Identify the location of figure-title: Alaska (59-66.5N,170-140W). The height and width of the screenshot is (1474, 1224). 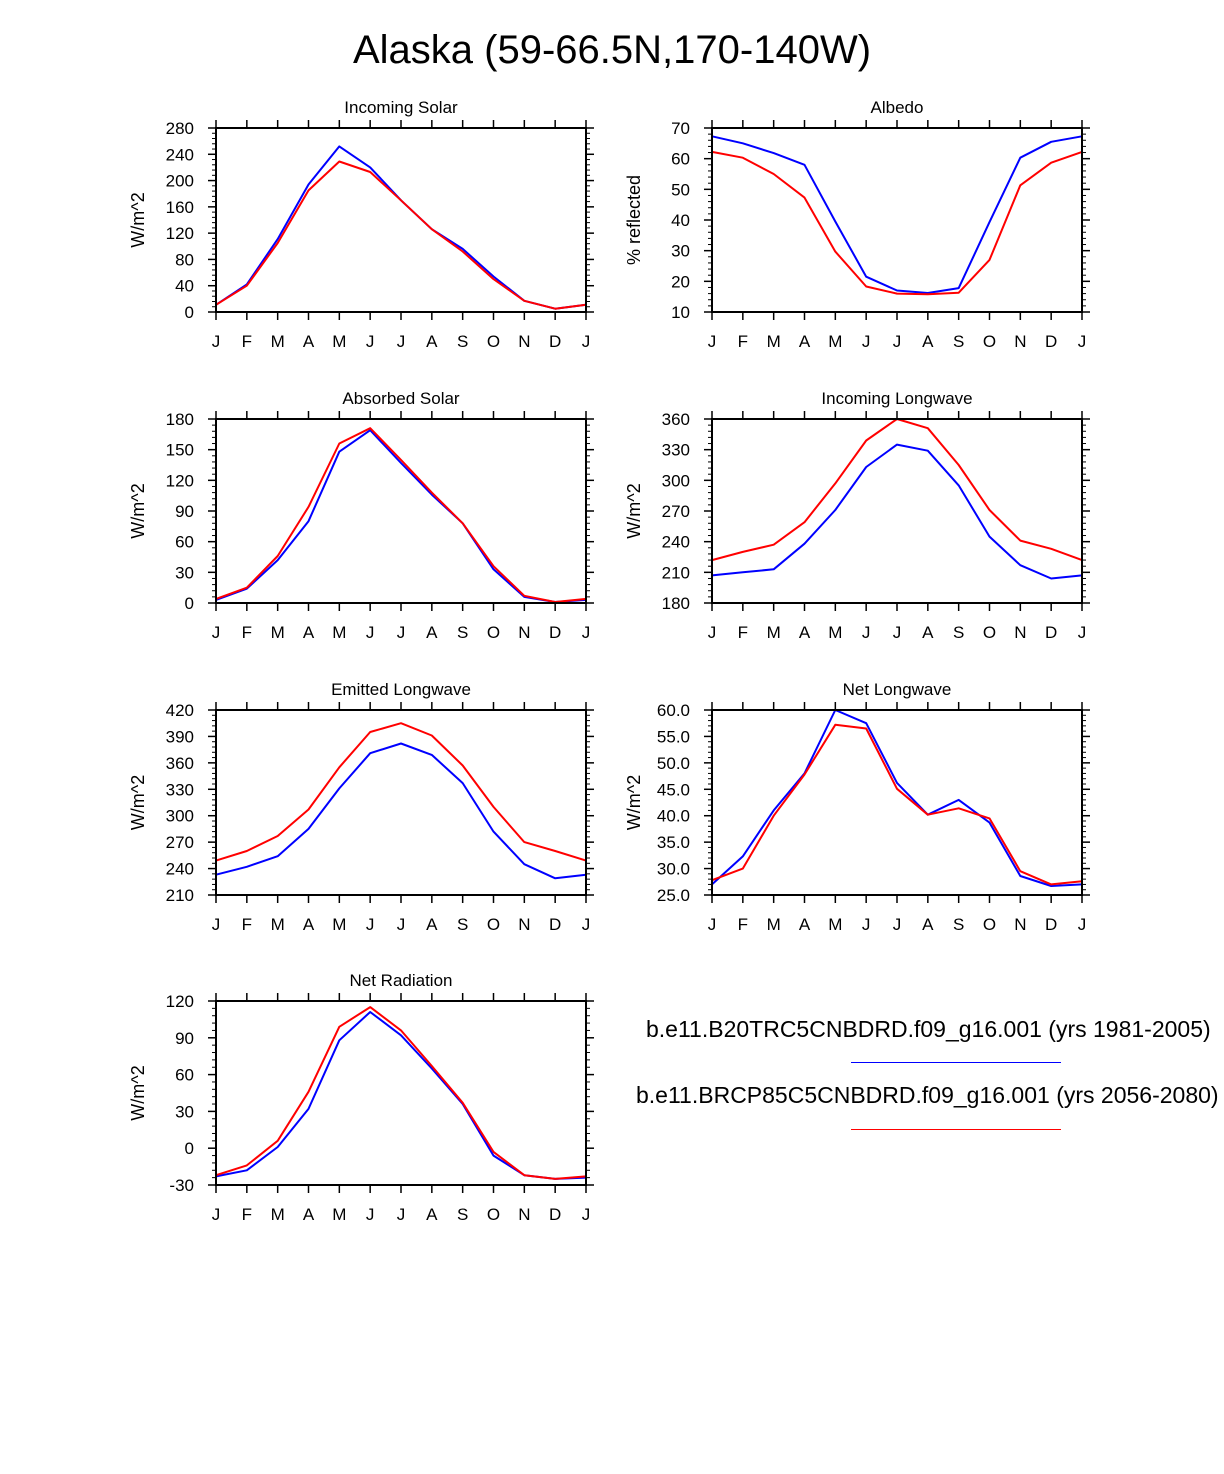
(612, 50).